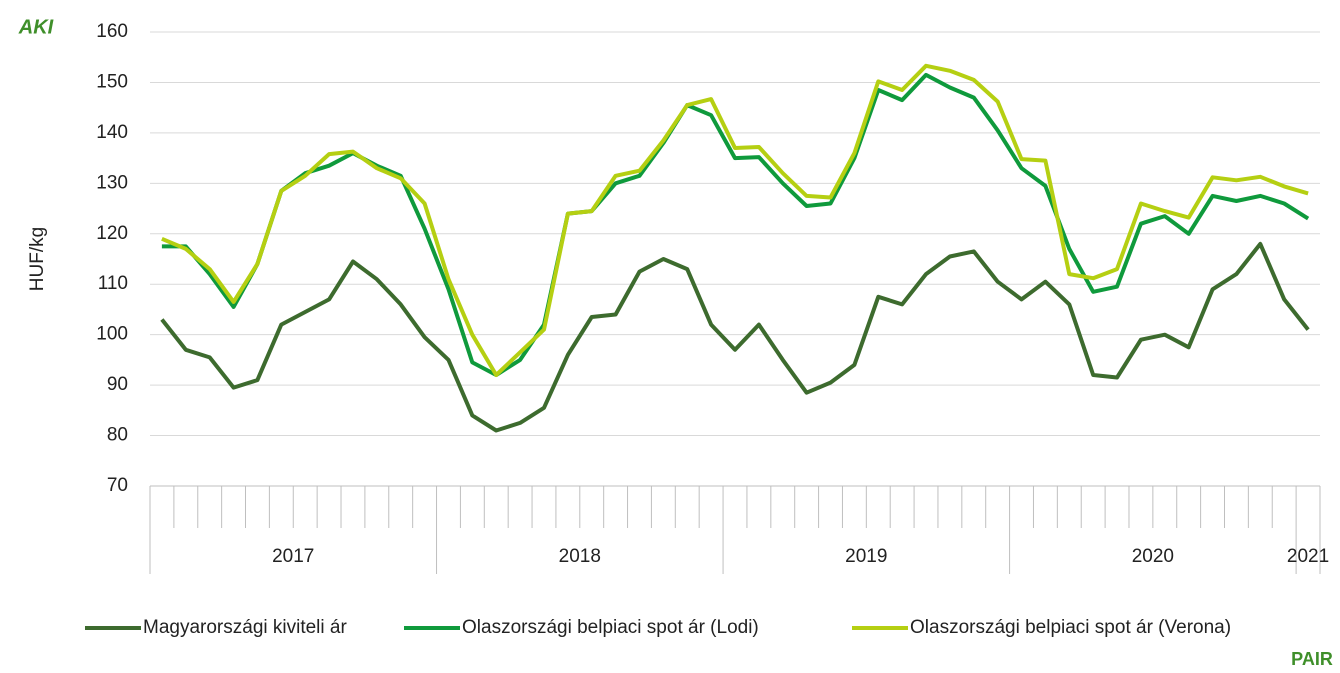 The image size is (1340, 673). What do you see at coordinates (112, 132) in the screenshot?
I see `y-tick-label: 140` at bounding box center [112, 132].